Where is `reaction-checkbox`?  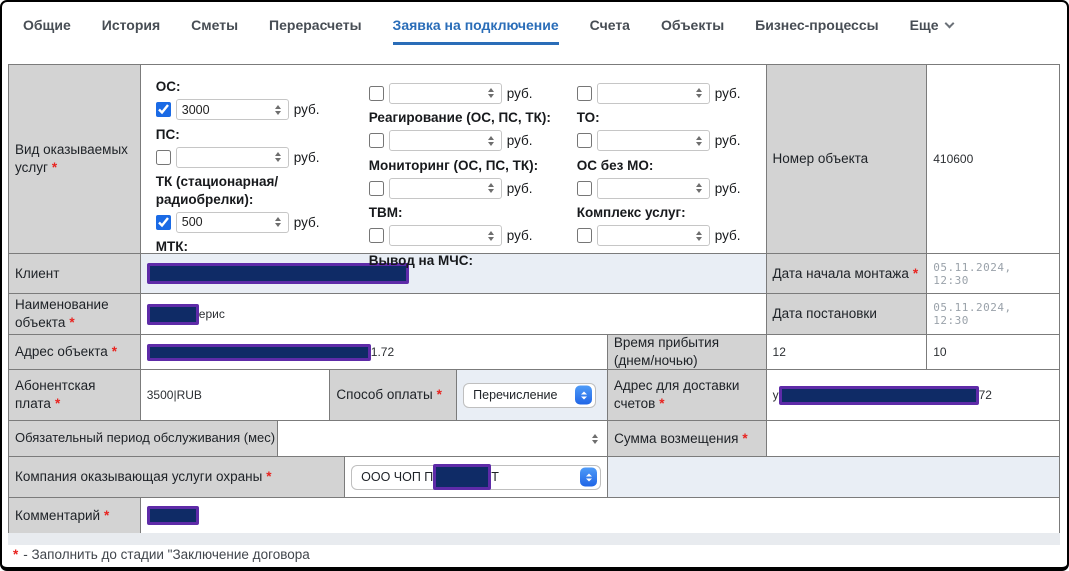
reaction-checkbox is located at coordinates (376, 141).